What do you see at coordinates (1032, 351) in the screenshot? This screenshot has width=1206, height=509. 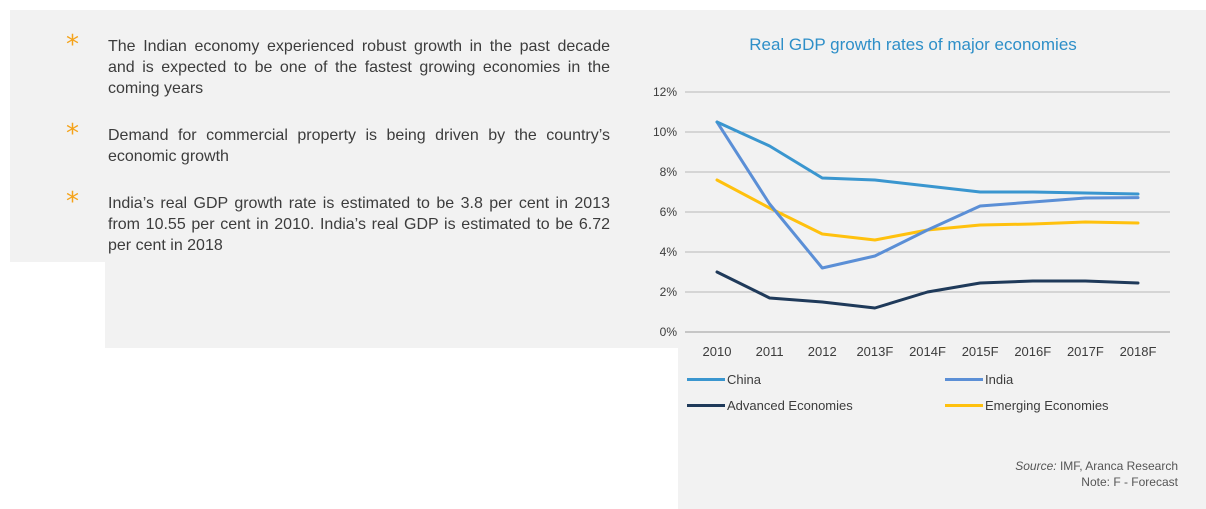 I see `x-tick-label: 2016F` at bounding box center [1032, 351].